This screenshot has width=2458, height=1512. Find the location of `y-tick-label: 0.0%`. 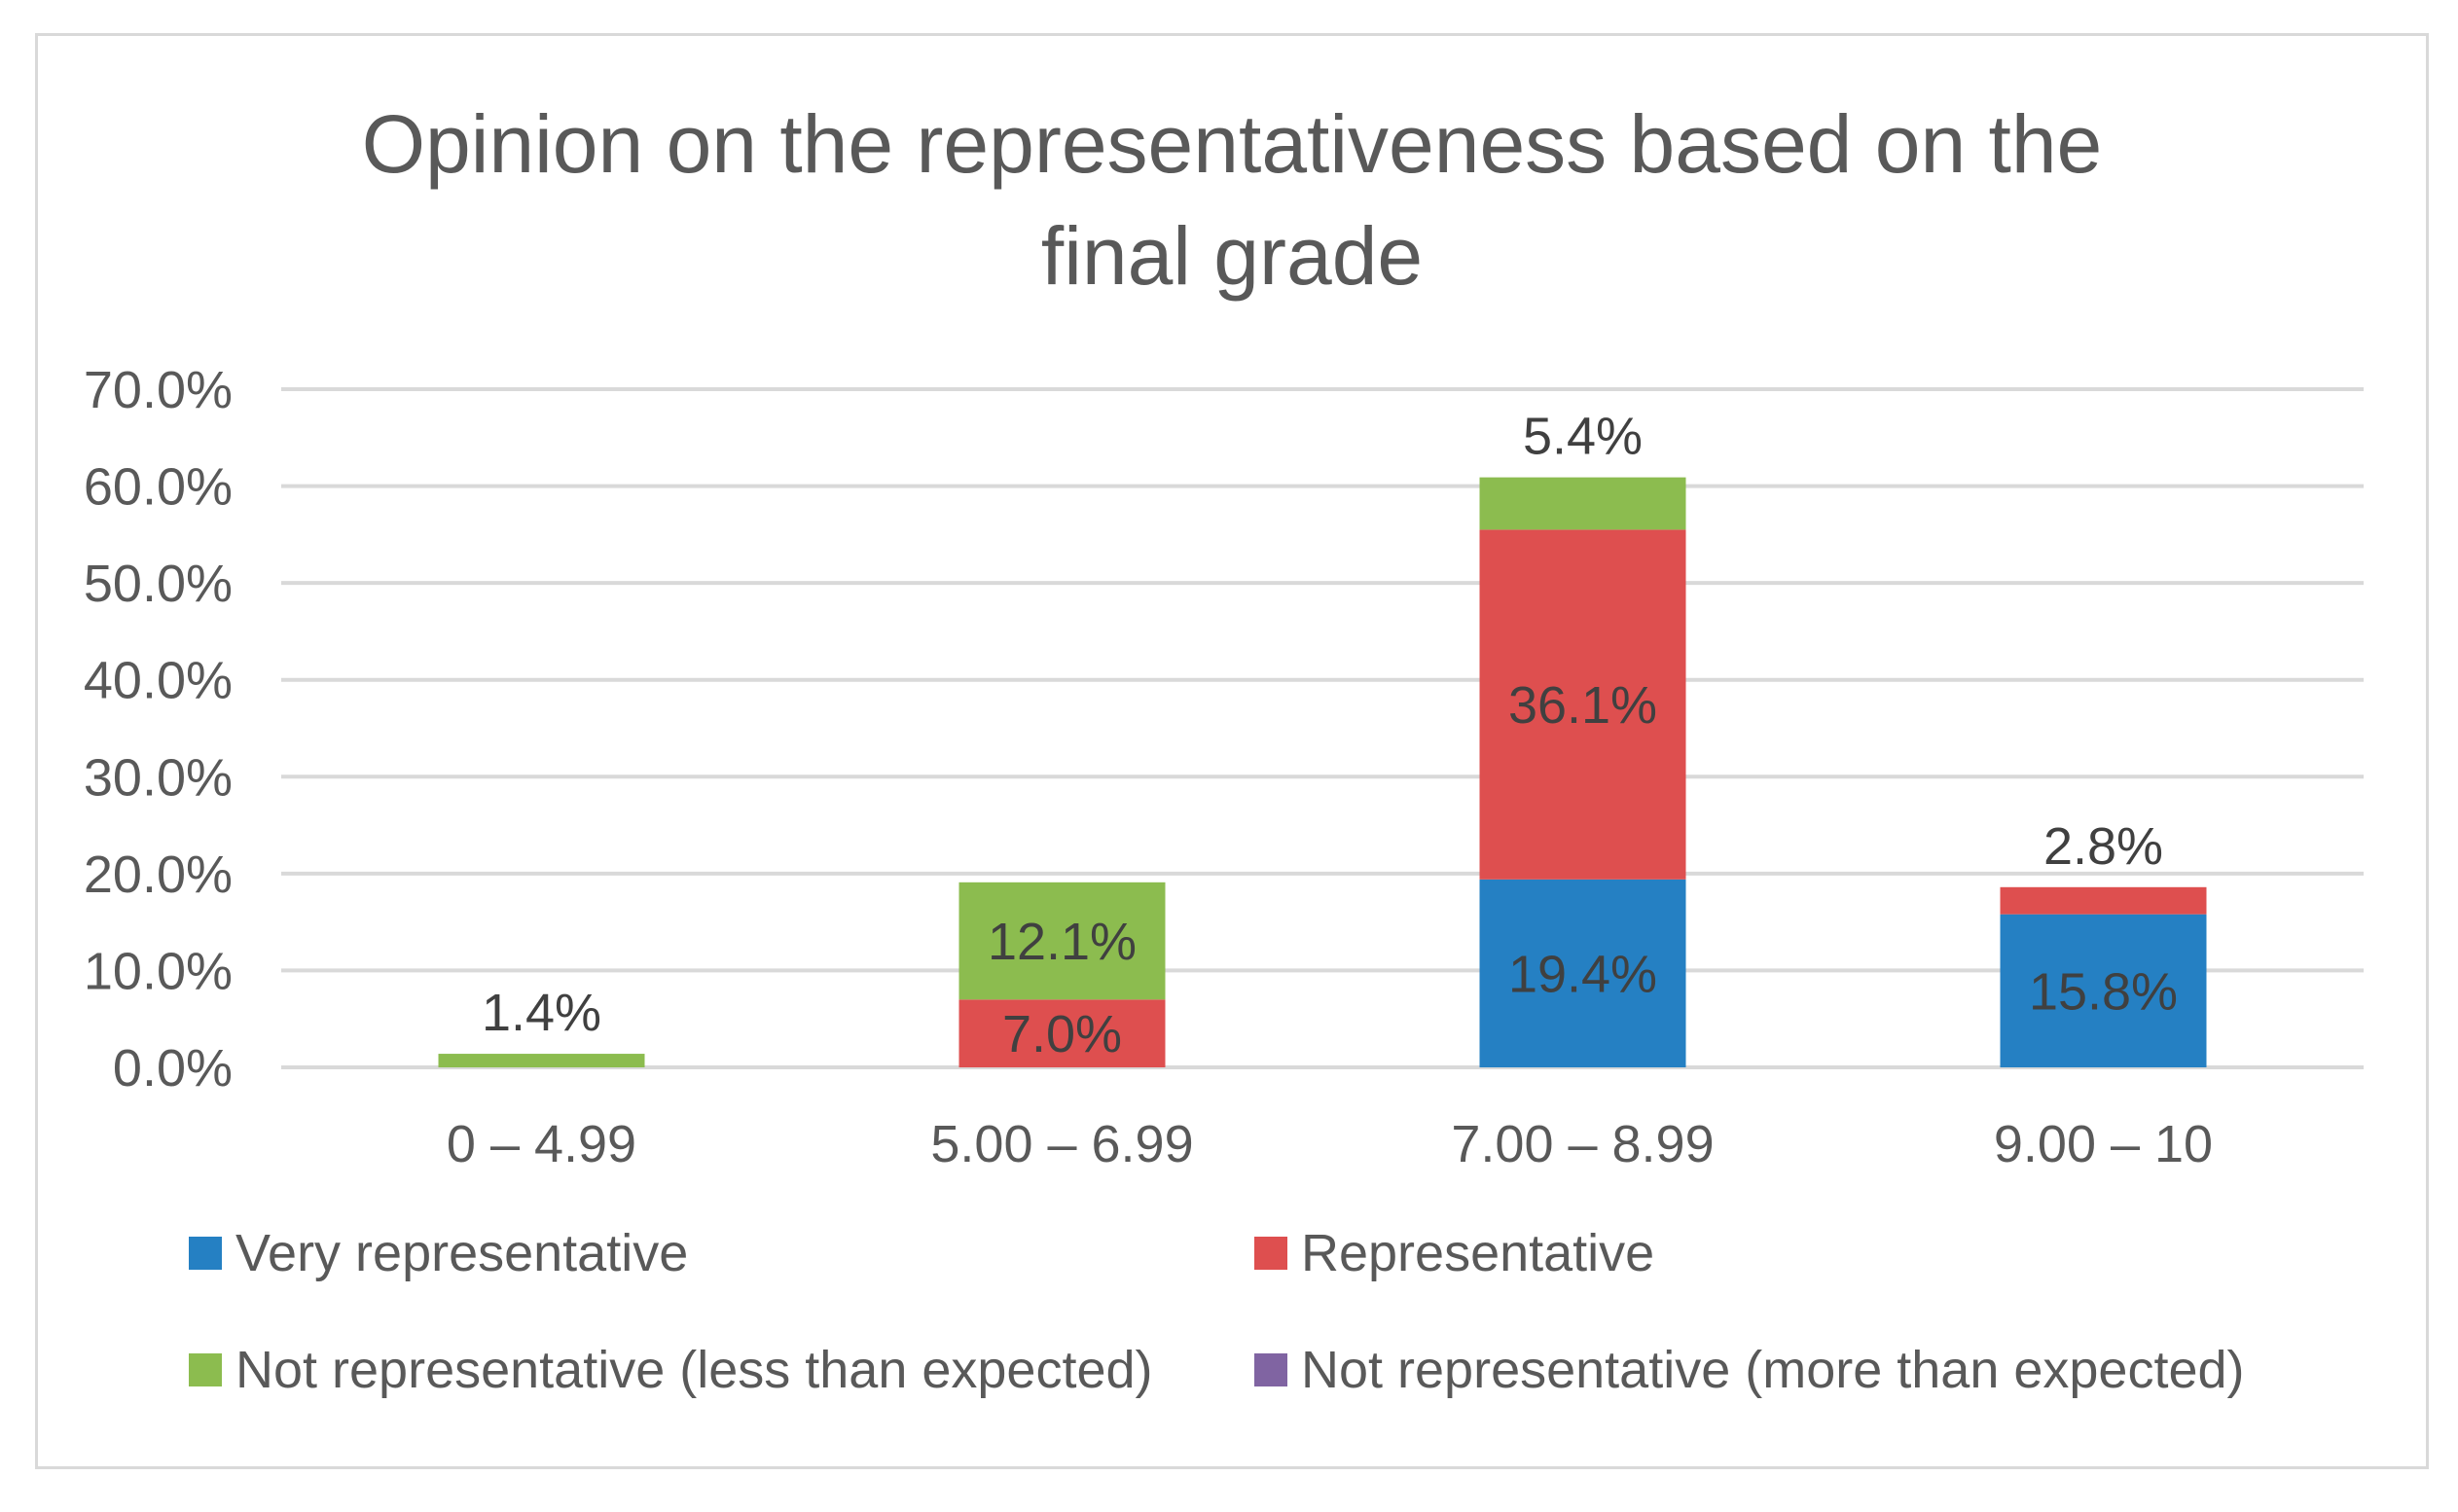

y-tick-label: 0.0% is located at coordinates (173, 1068).